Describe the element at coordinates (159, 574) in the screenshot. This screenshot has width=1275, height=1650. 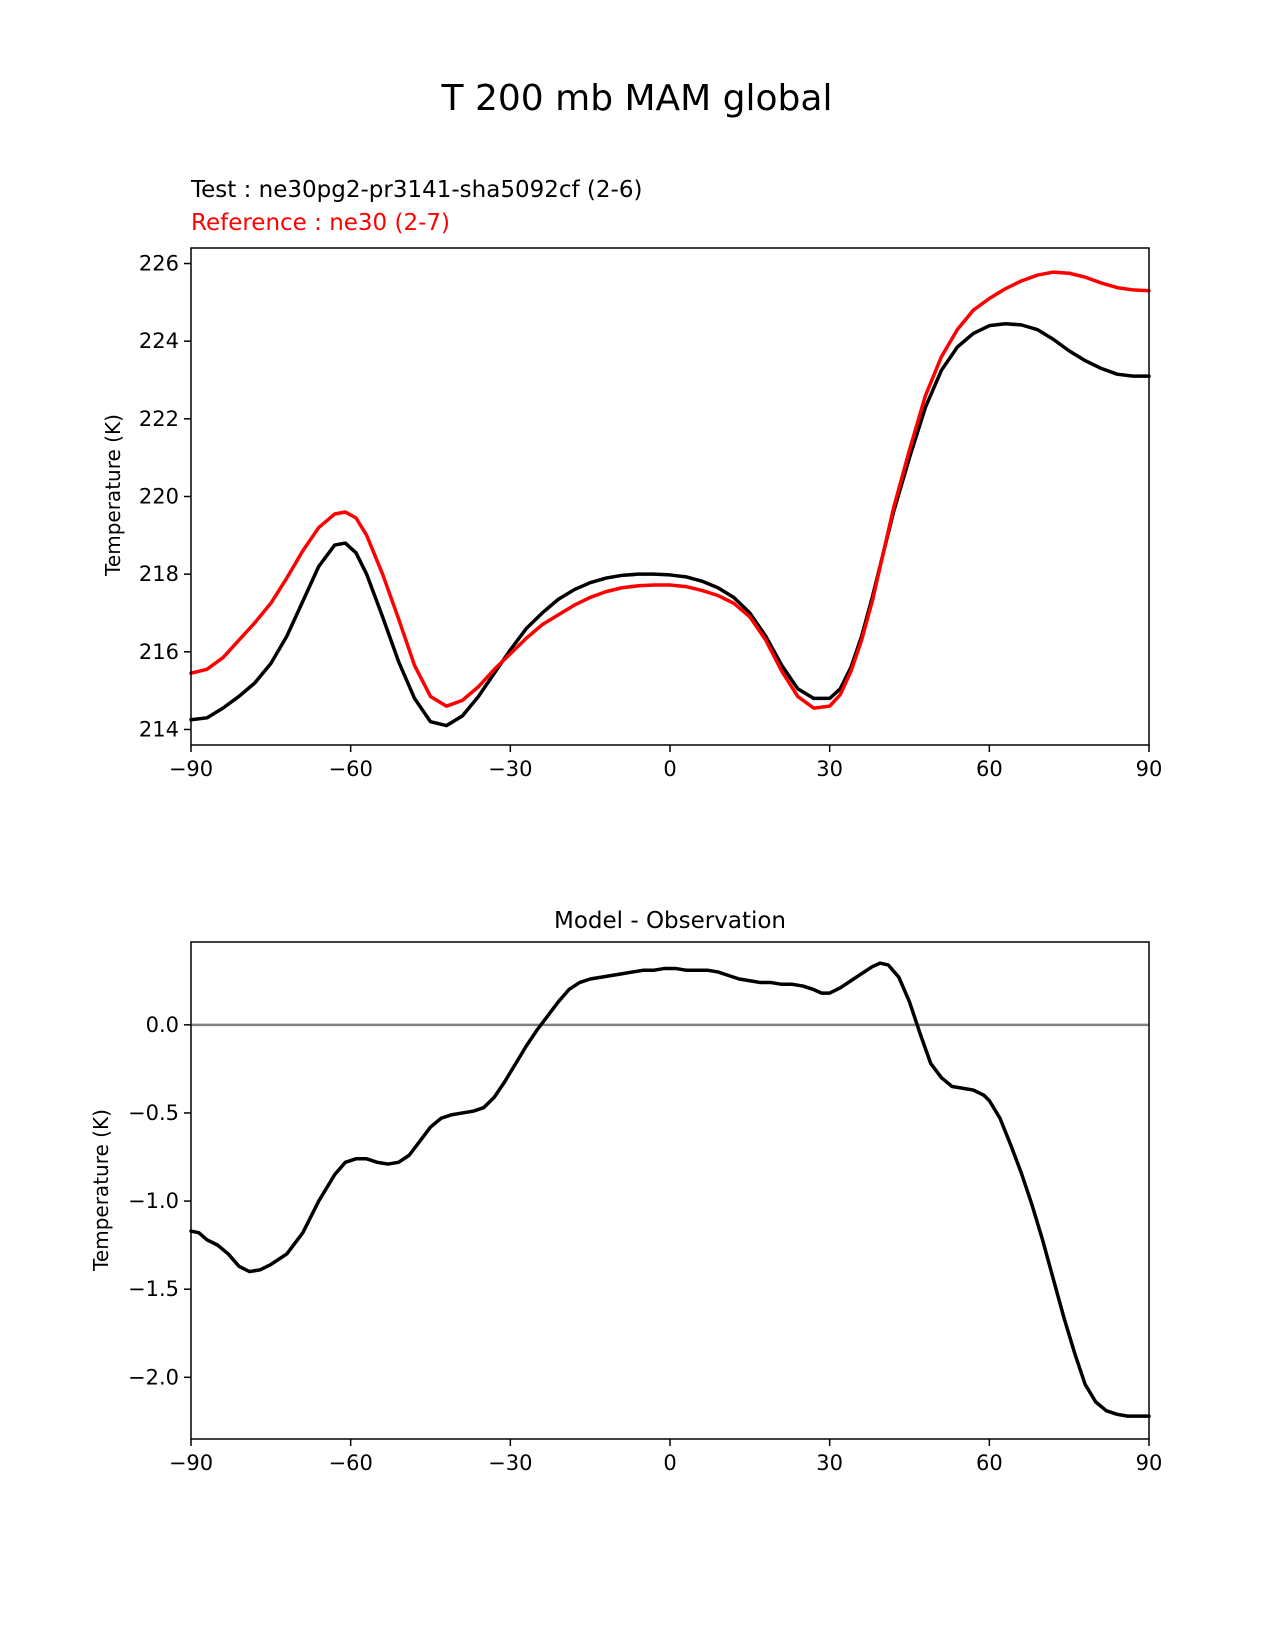
I see `y-tick-label: 218` at that location.